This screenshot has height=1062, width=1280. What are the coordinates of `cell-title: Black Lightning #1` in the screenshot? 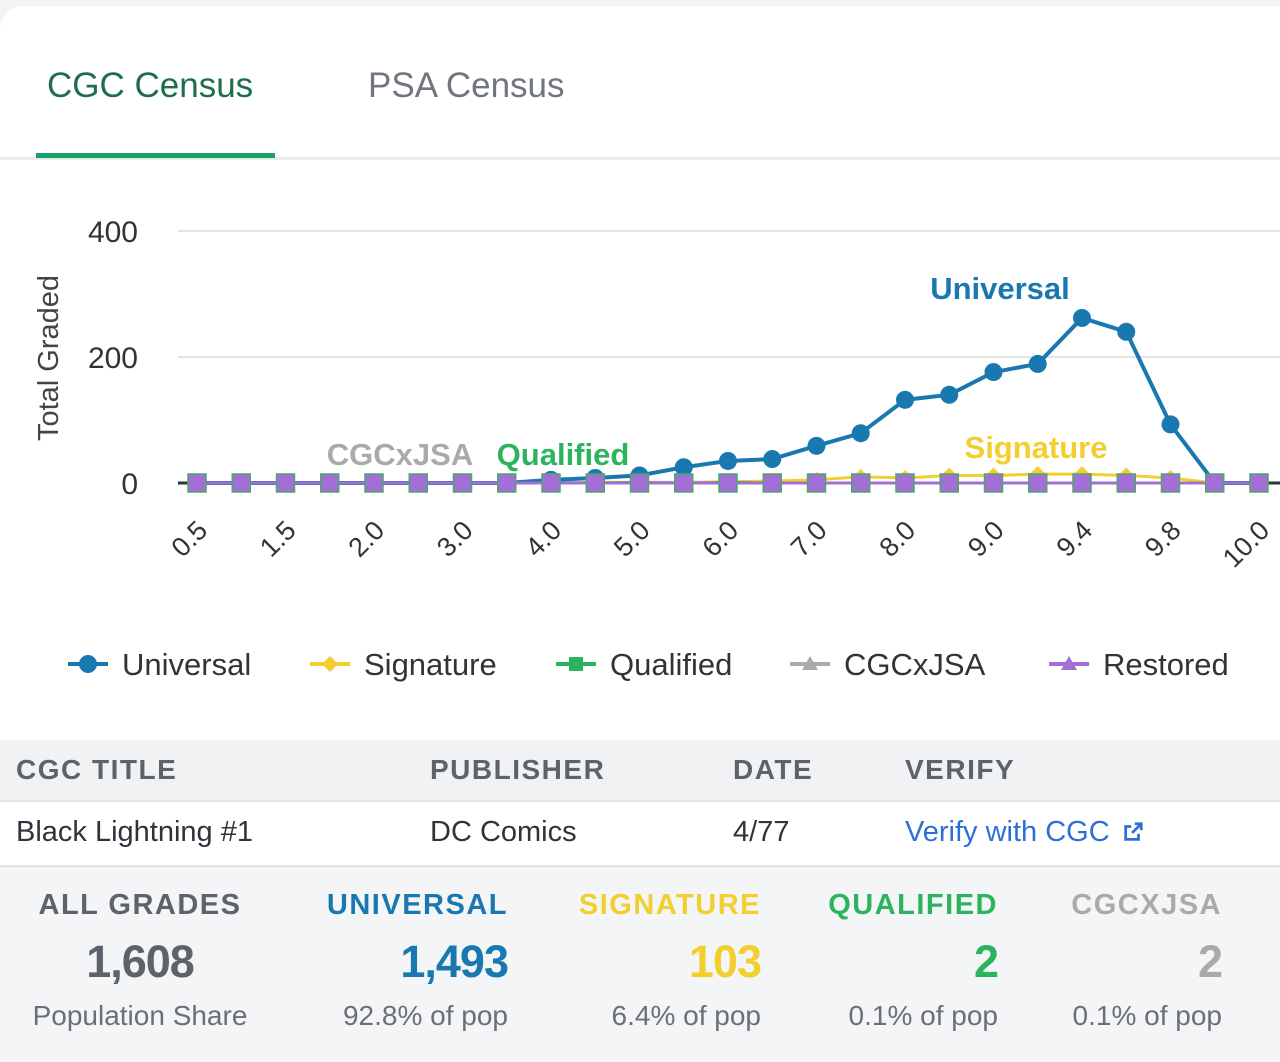 It's located at (134, 832).